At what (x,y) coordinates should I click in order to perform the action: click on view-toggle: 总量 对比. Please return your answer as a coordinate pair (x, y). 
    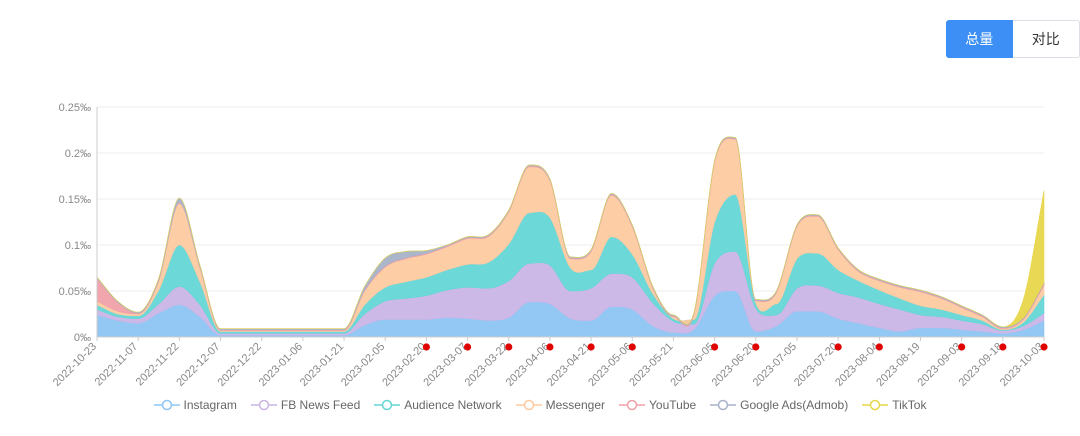
    Looking at the image, I should click on (1013, 39).